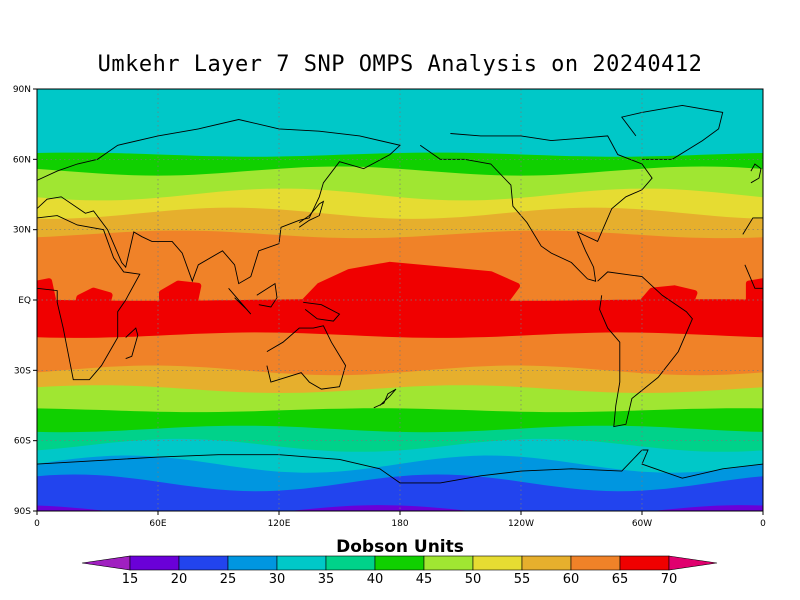 Image resolution: width=800 pixels, height=600 pixels. Describe the element at coordinates (22, 371) in the screenshot. I see `lat-tick-label: 30S` at that location.